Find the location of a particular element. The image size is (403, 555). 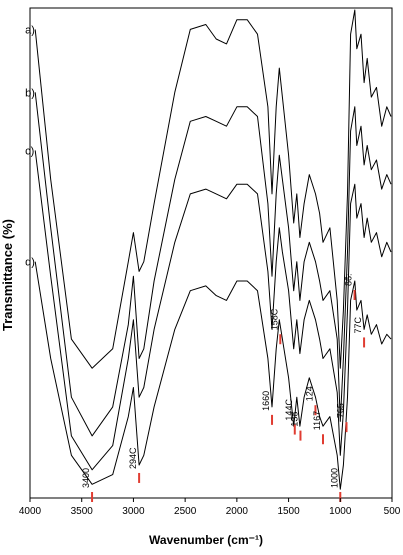

x-tick-label: 2000 is located at coordinates (237, 511).